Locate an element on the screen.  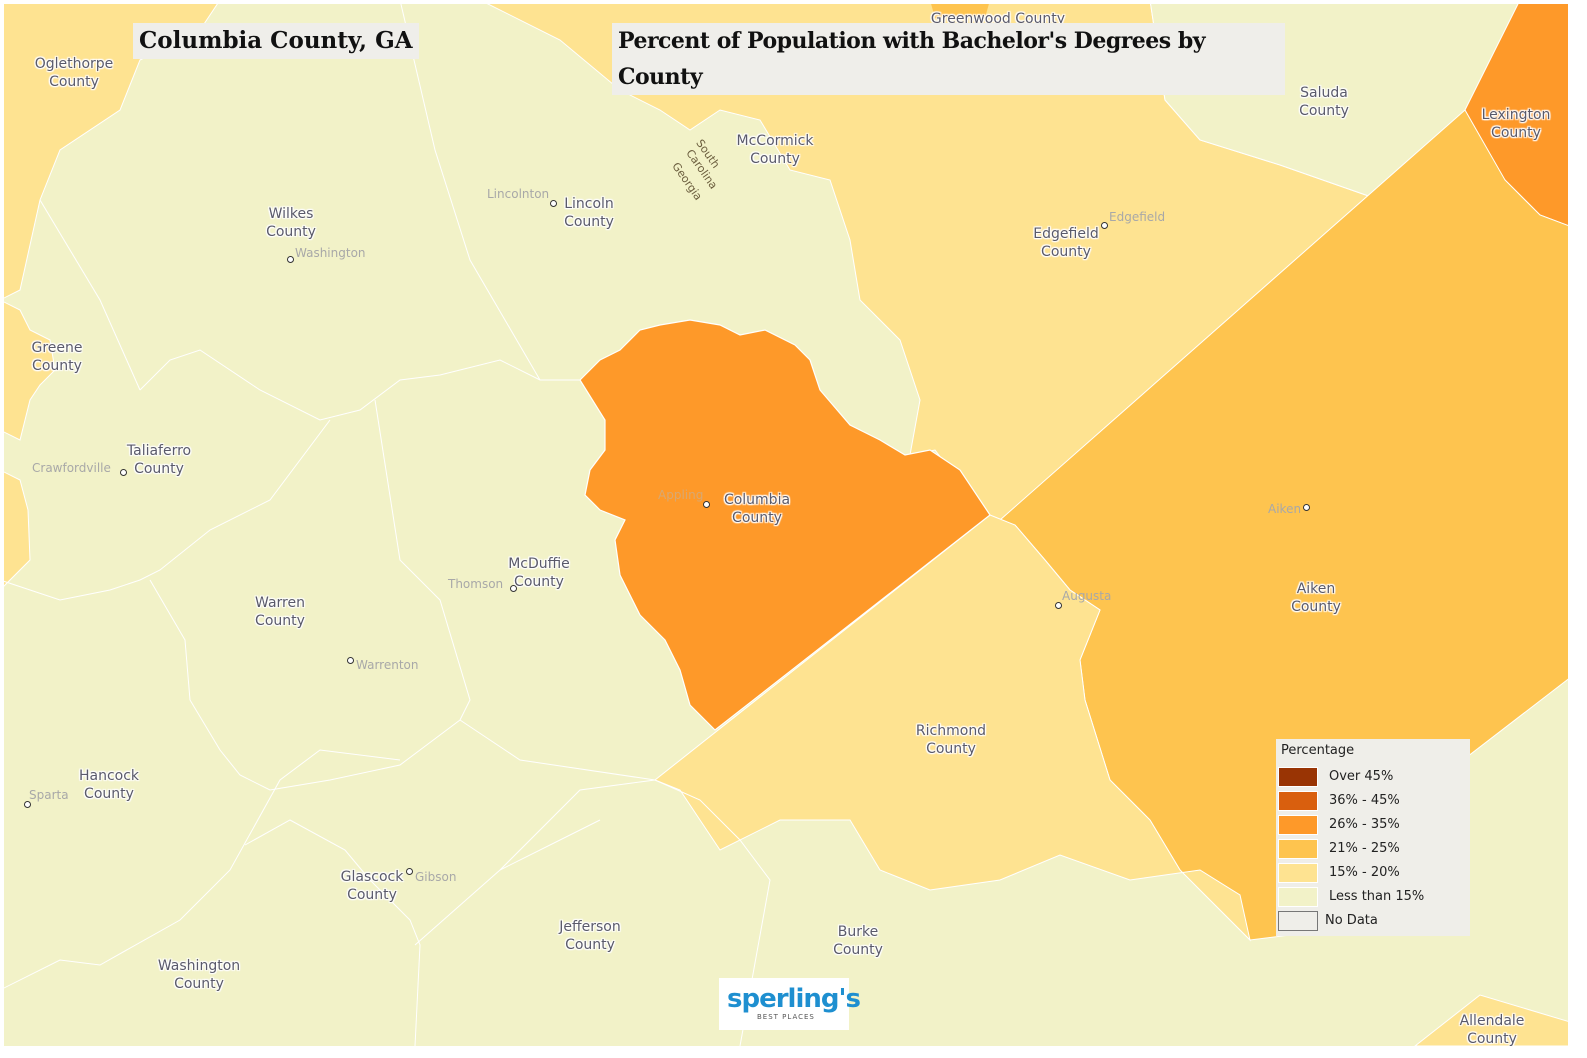
county-label-lexington: Lexington County is located at coordinates (1516, 124).